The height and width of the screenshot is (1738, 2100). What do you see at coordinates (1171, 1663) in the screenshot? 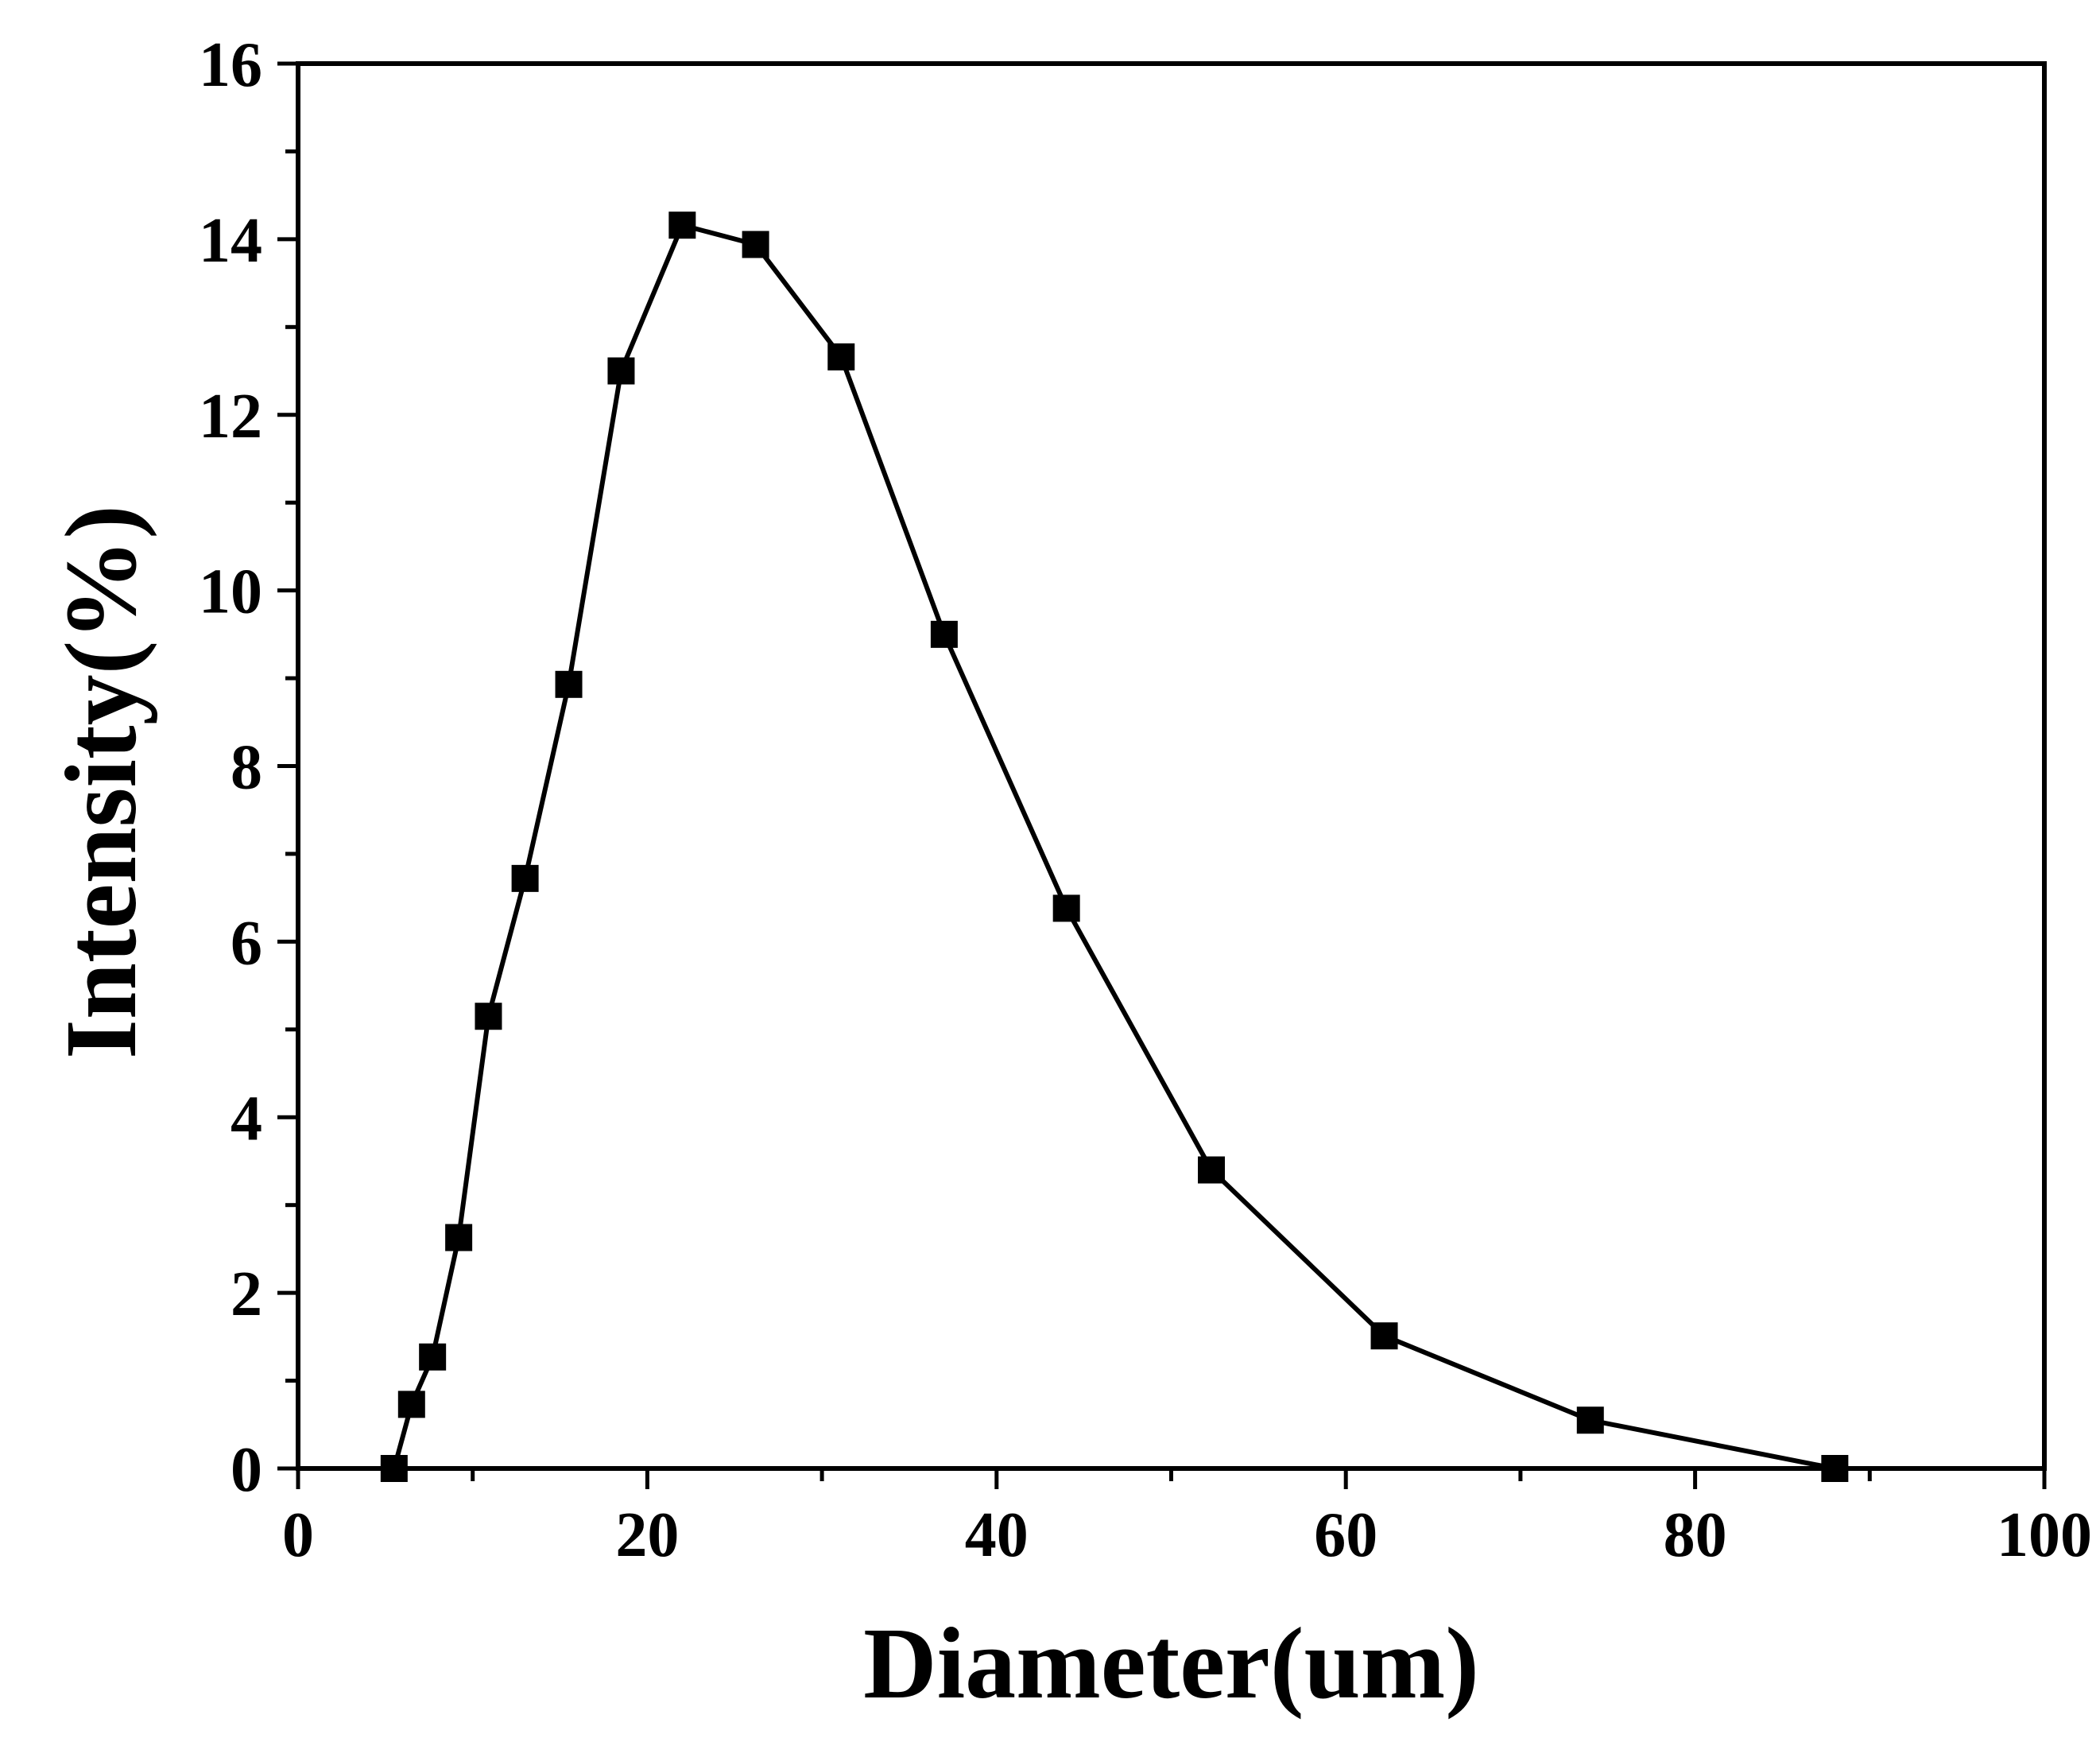
I see `x-axis-title: Diameter(um)` at bounding box center [1171, 1663].